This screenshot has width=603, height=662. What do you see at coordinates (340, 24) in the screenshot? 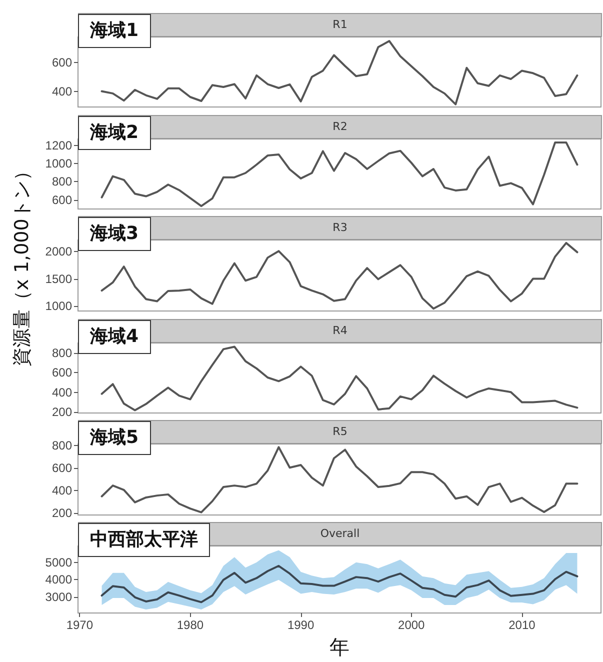
I see `chart-title: R1` at bounding box center [340, 24].